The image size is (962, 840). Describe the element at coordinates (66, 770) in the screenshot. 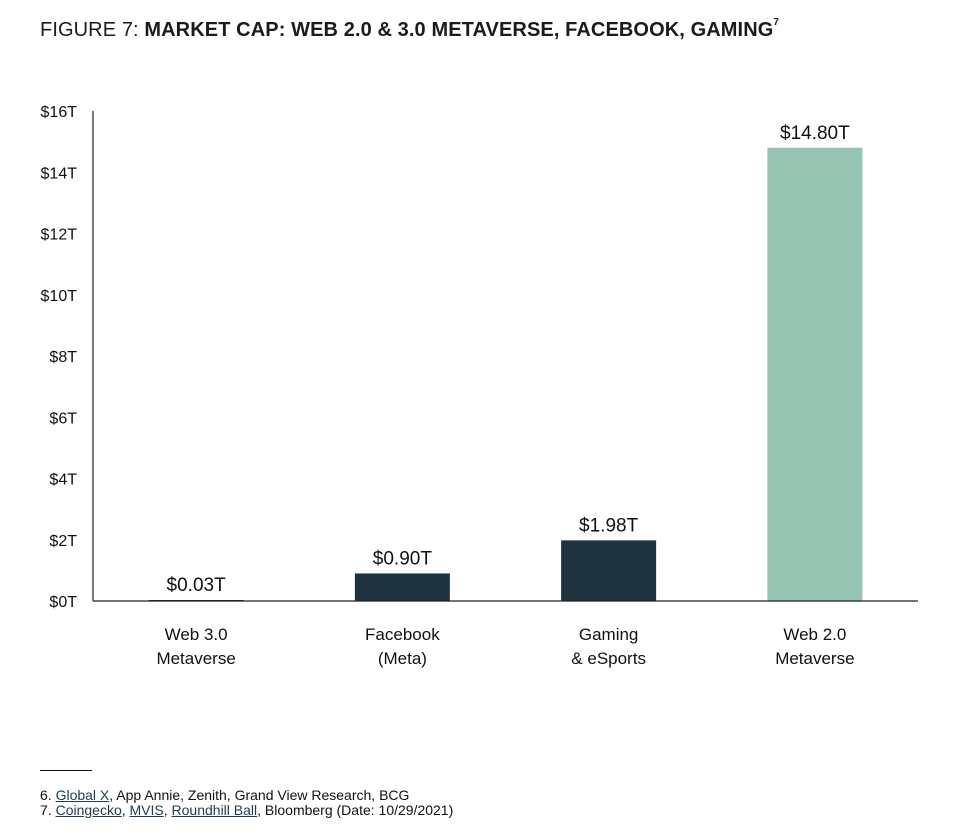

I see `footnote-divider` at that location.